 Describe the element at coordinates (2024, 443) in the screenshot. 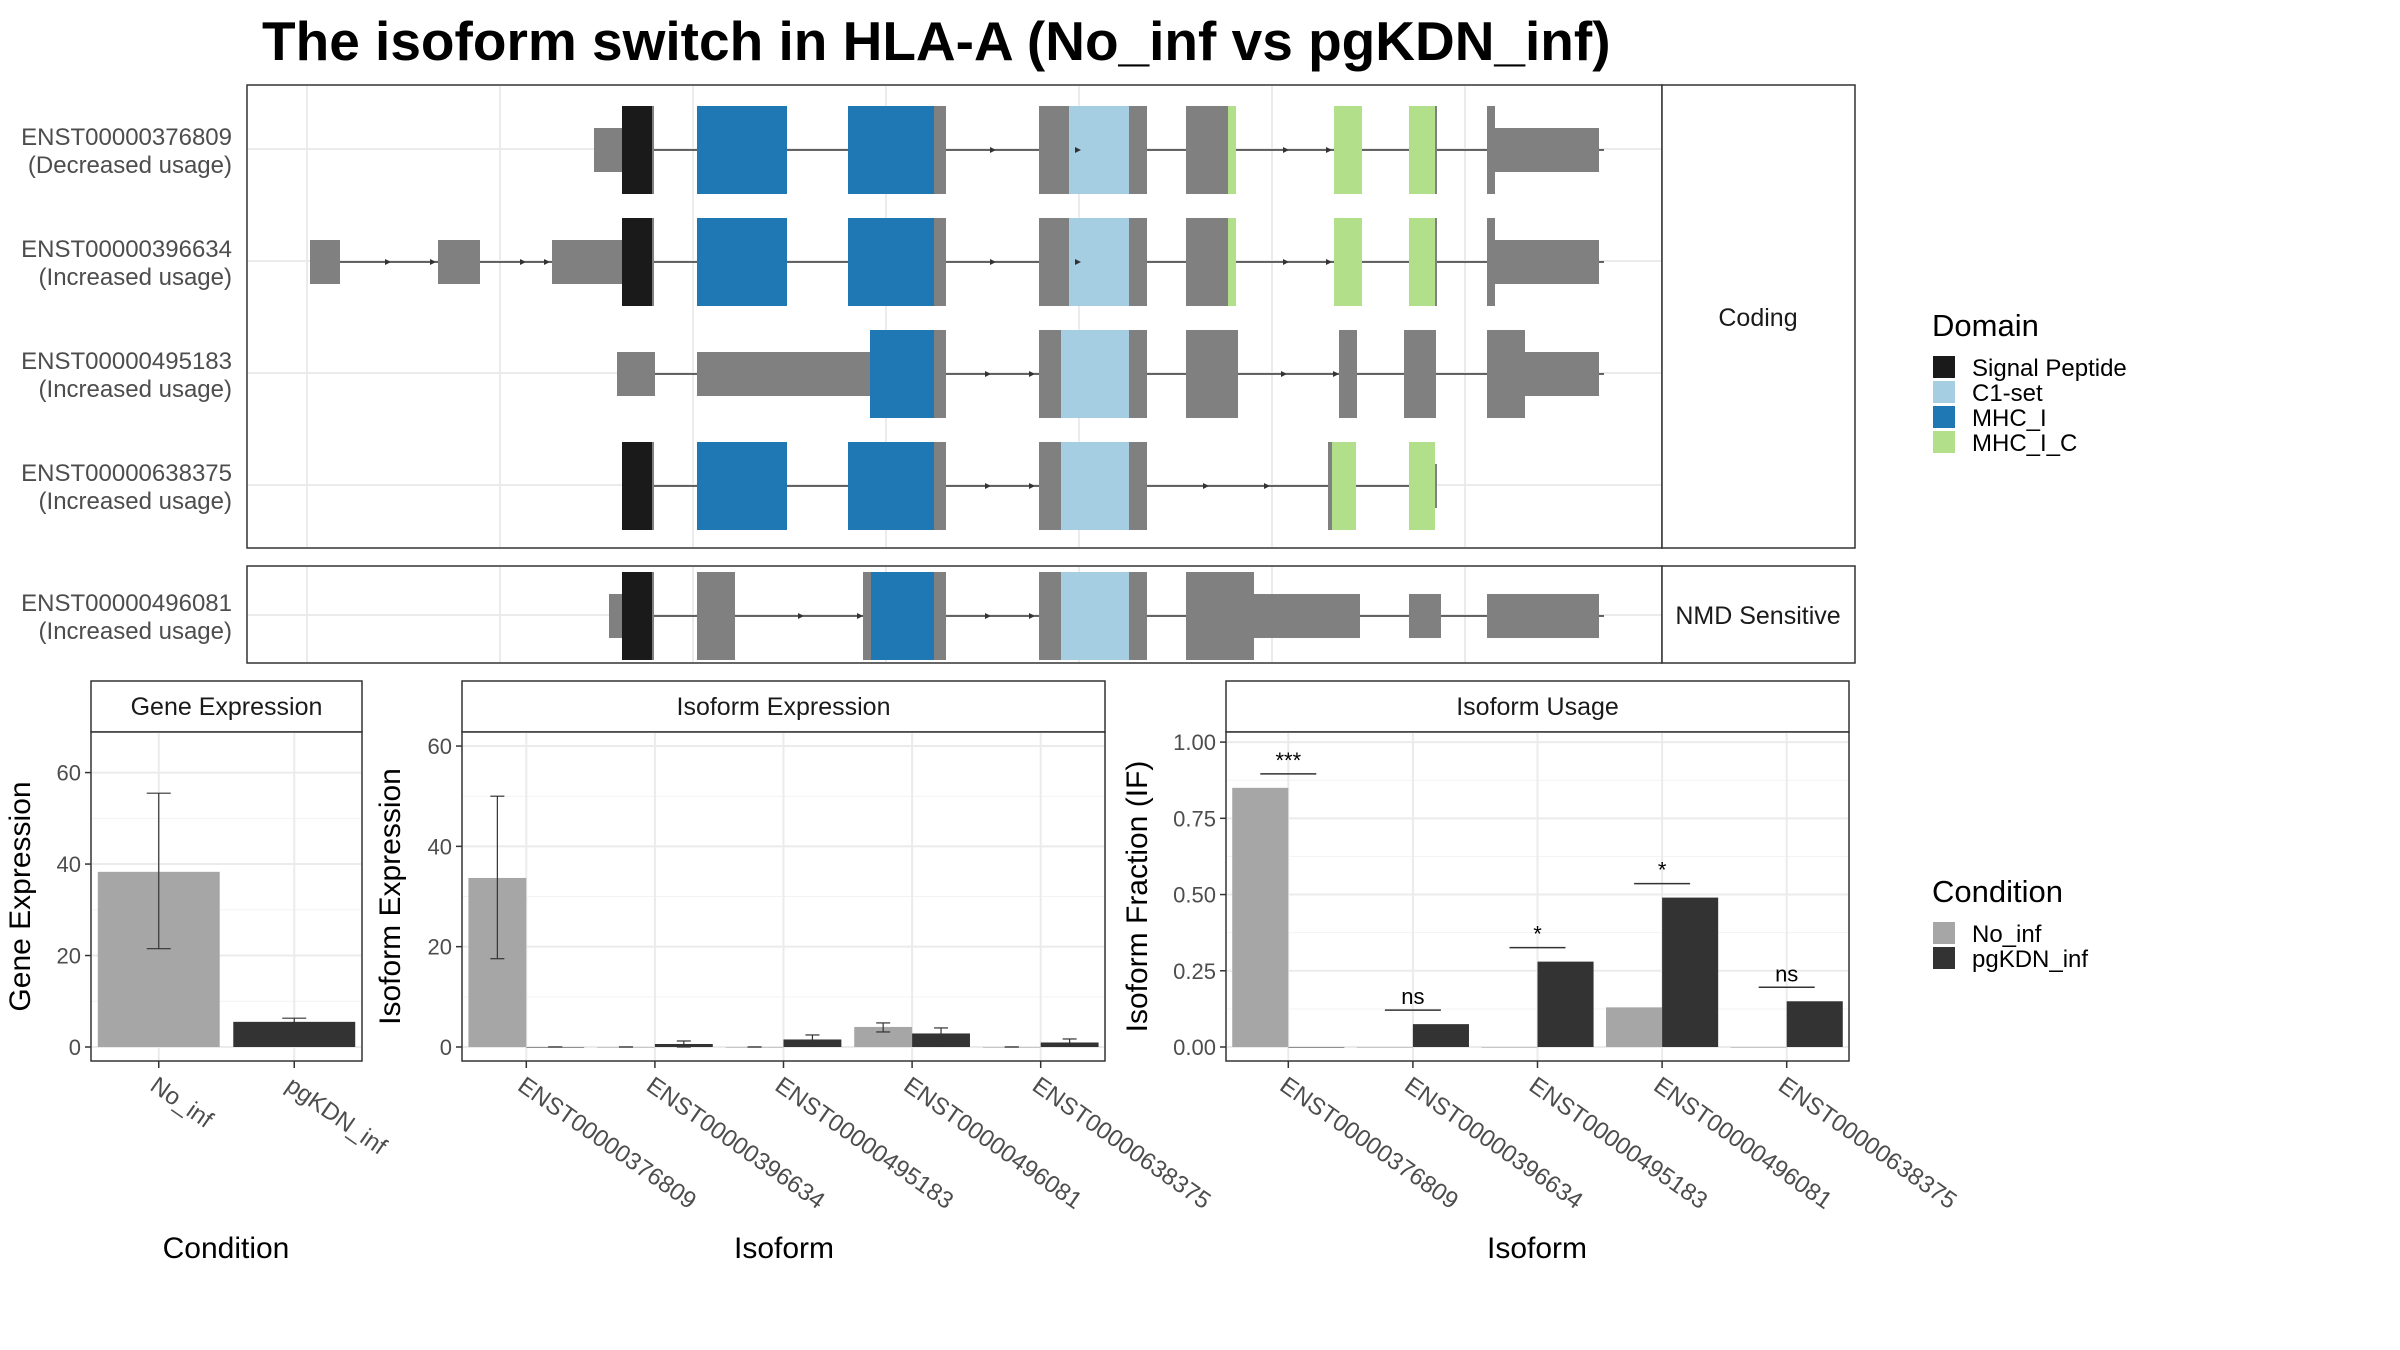

I see `legend-label: MHC_I_C` at that location.